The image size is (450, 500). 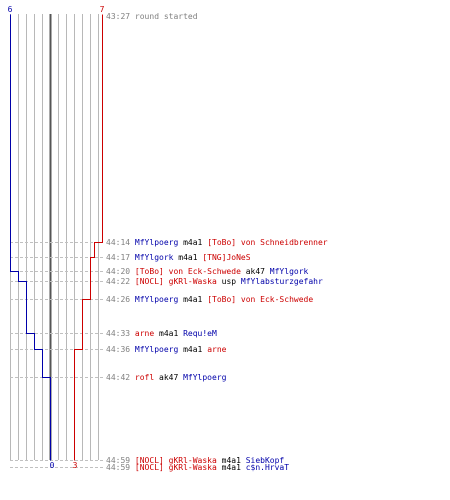 What do you see at coordinates (118, 377) in the screenshot?
I see `event-time: 44:42` at bounding box center [118, 377].